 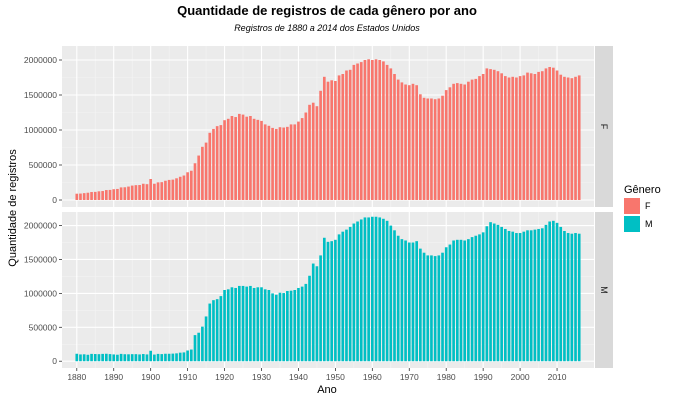 What do you see at coordinates (346, 295) in the screenshot?
I see `bar-m-1953` at bounding box center [346, 295].